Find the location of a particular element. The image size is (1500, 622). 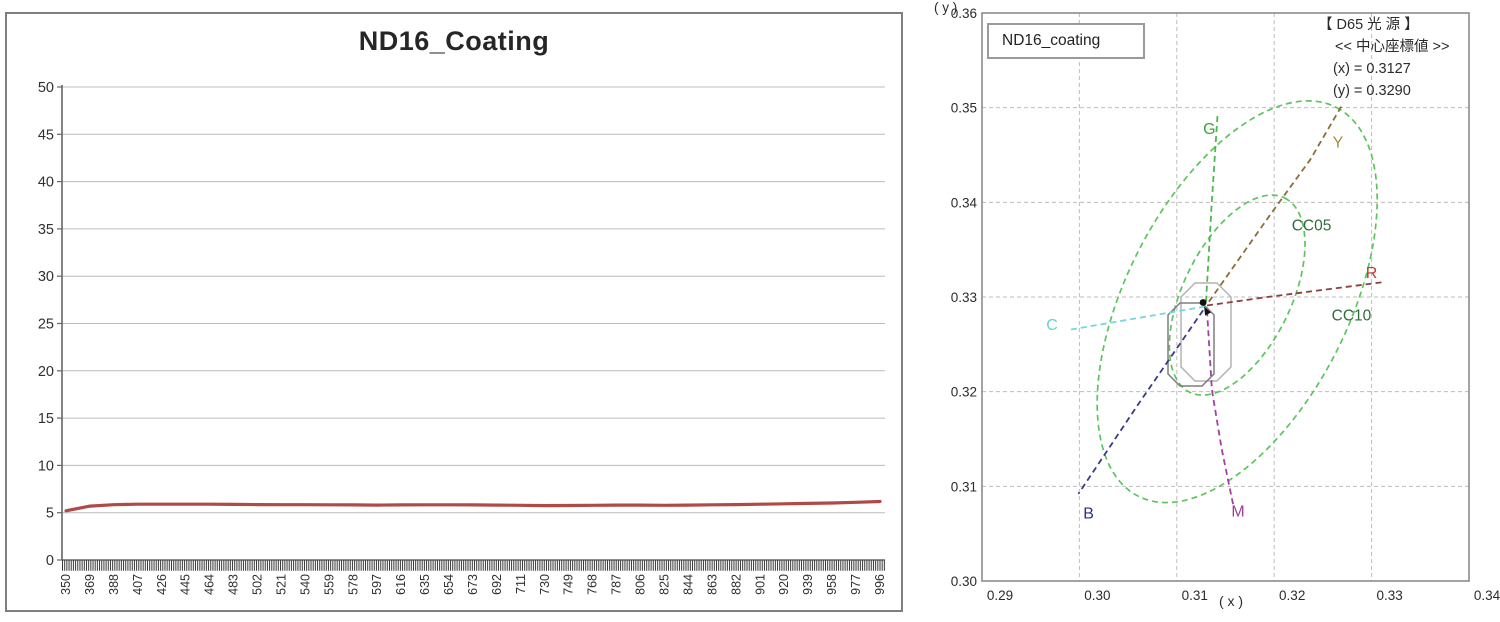

x-tick-label: 711 is located at coordinates (521, 584).